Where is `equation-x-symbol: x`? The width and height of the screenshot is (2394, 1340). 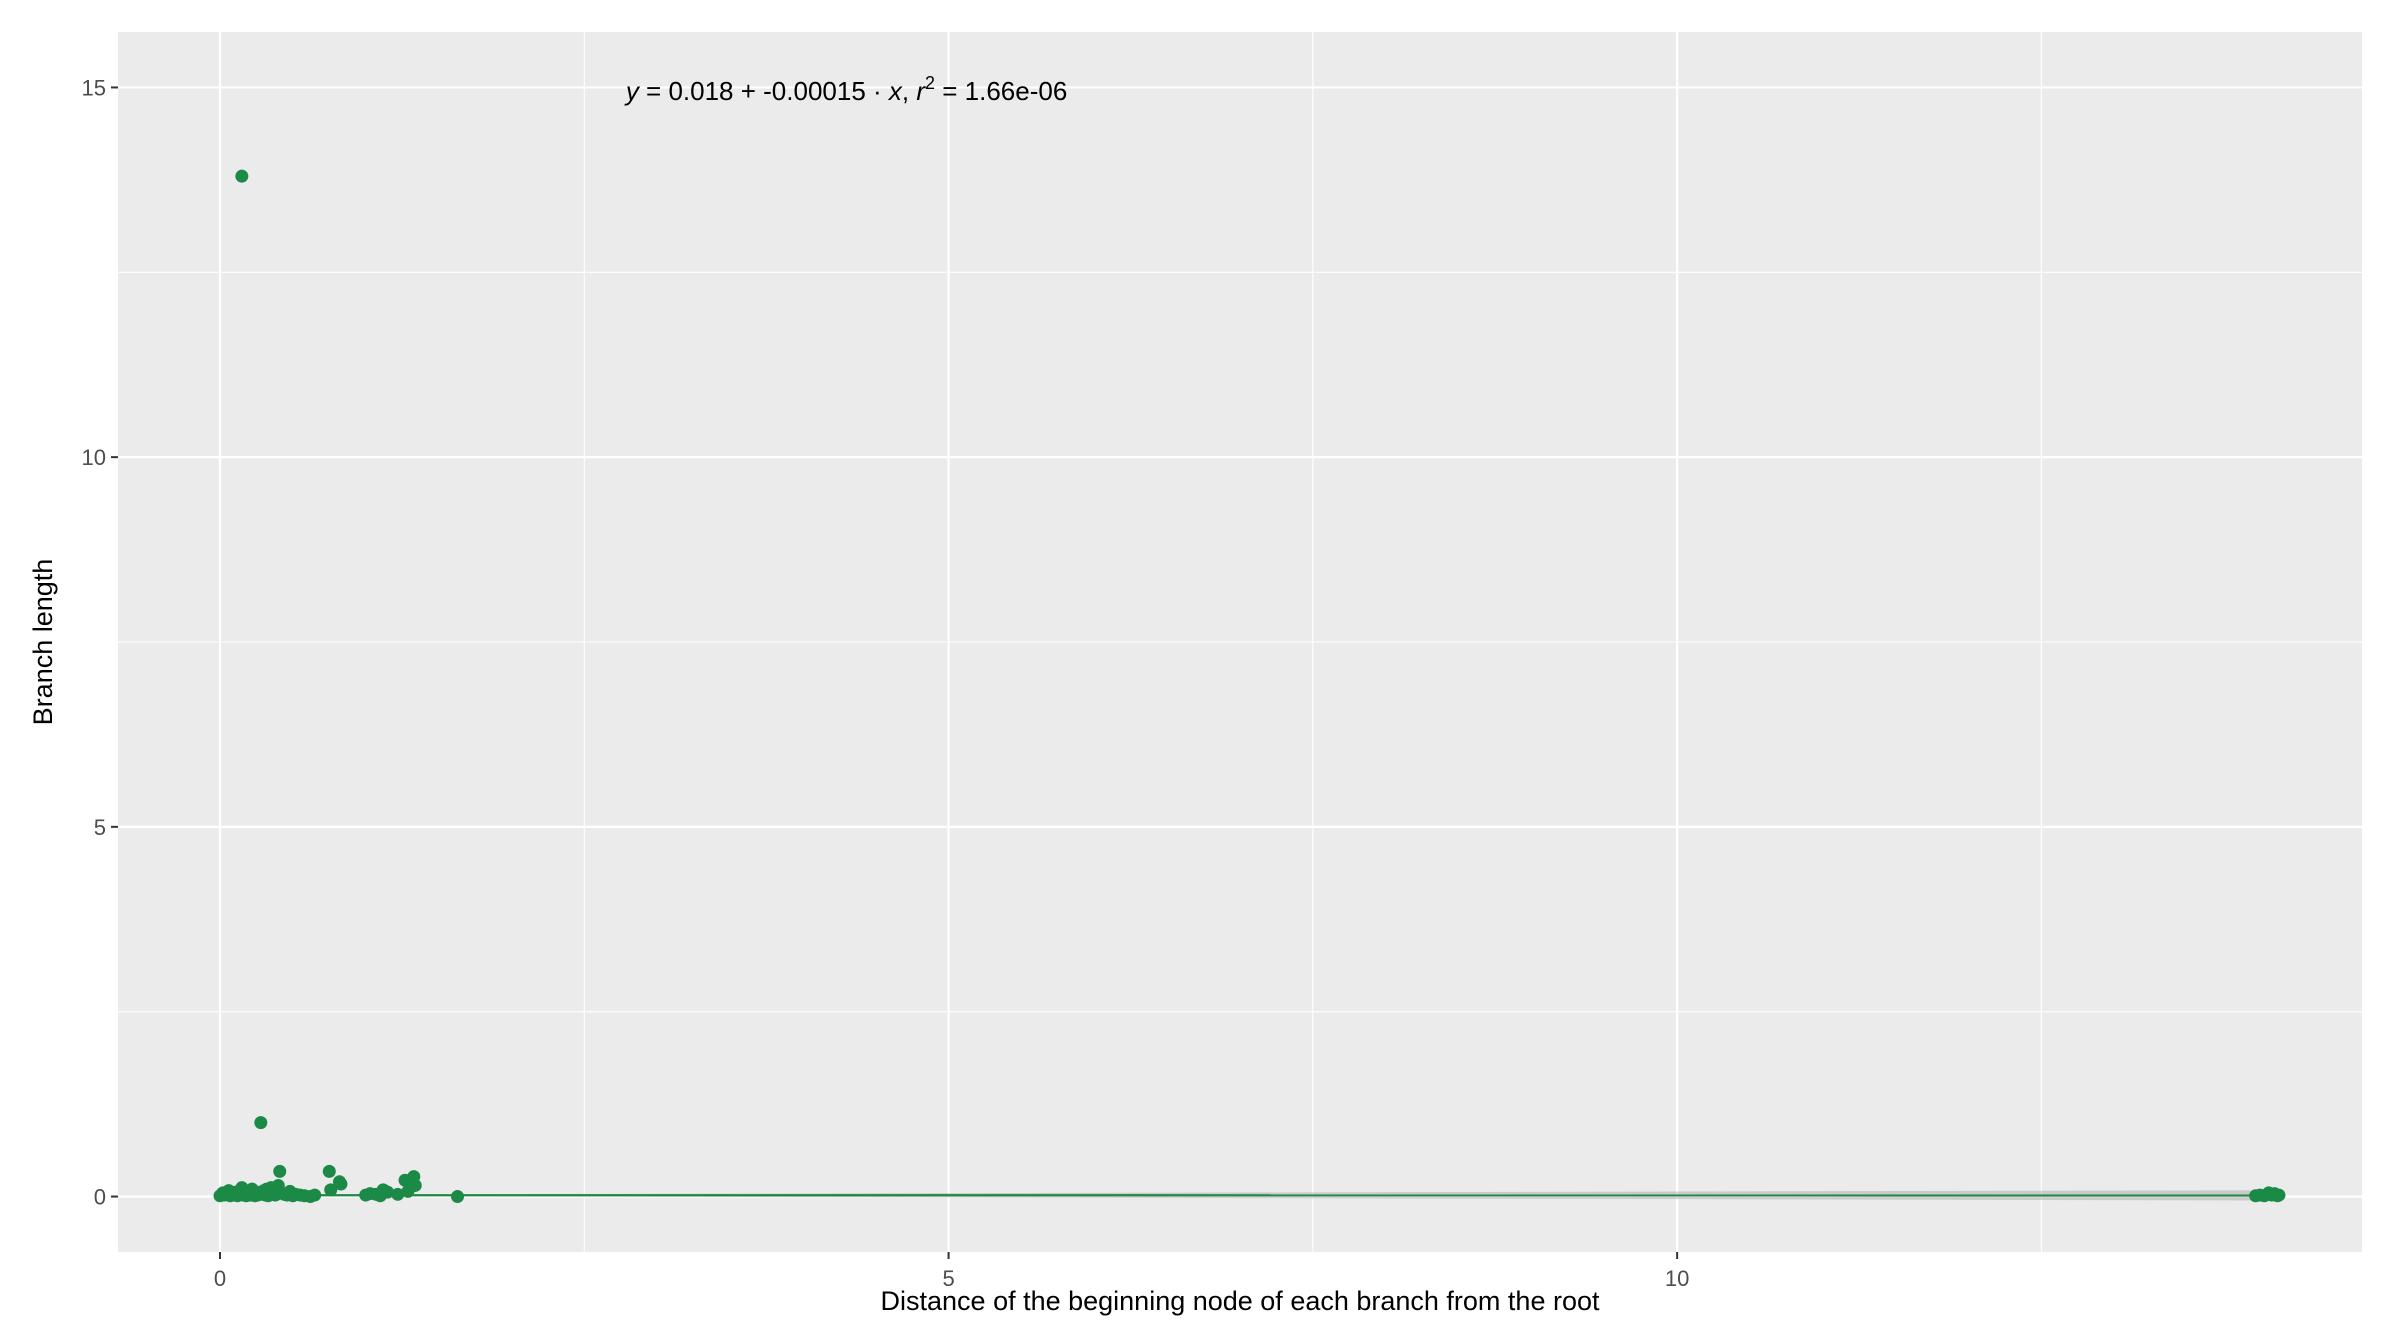 equation-x-symbol: x is located at coordinates (895, 91).